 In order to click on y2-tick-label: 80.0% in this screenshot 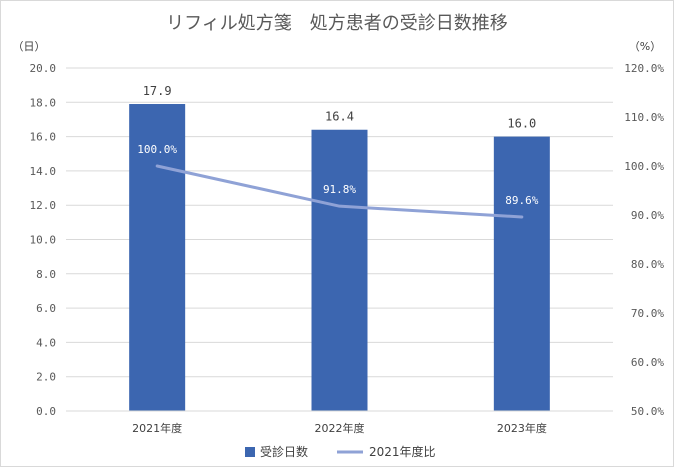, I will do `click(647, 264)`.